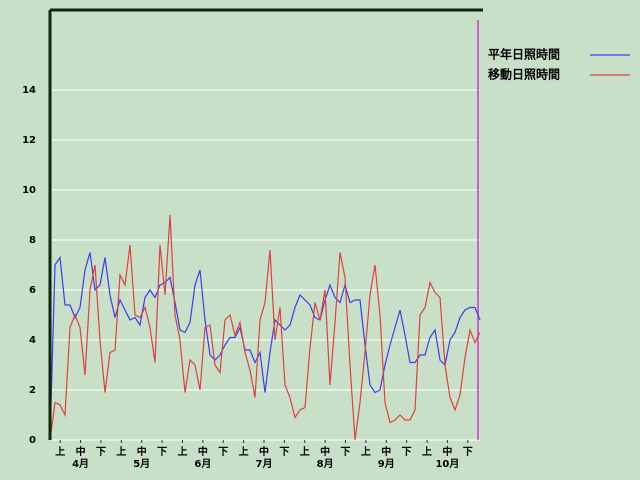 Image resolution: width=640 pixels, height=480 pixels. I want to click on y-tick-label: 12, so click(29, 140).